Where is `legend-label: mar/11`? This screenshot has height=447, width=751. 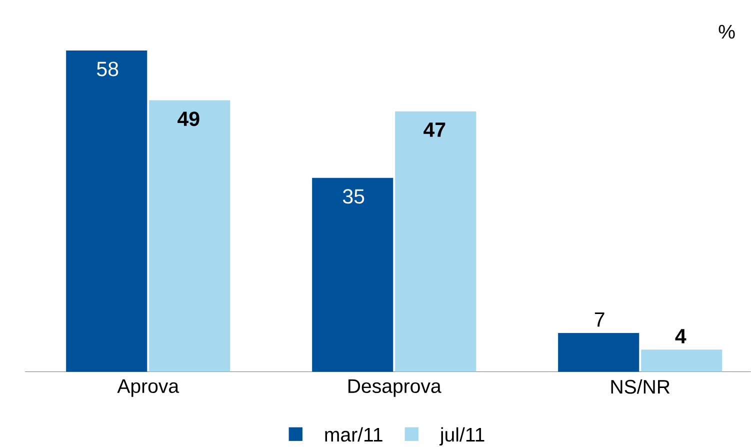
legend-label: mar/11 is located at coordinates (353, 434).